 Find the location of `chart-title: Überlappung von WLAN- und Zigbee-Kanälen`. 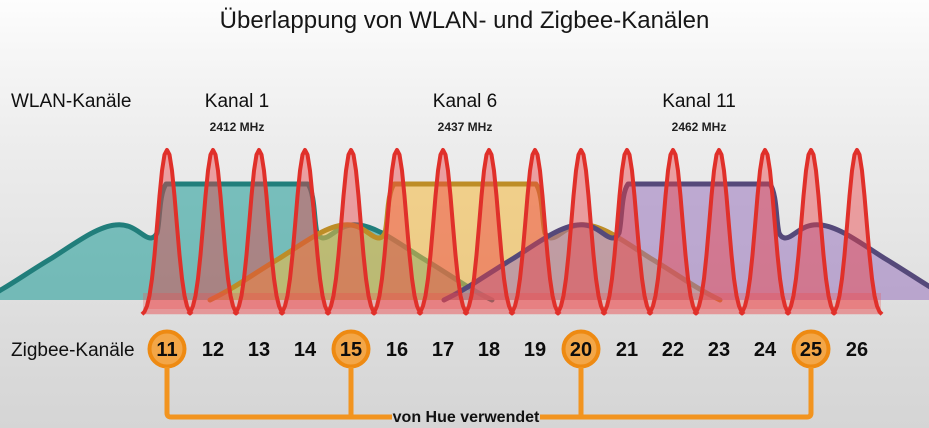

chart-title: Überlappung von WLAN- und Zigbee-Kanälen is located at coordinates (464, 20).